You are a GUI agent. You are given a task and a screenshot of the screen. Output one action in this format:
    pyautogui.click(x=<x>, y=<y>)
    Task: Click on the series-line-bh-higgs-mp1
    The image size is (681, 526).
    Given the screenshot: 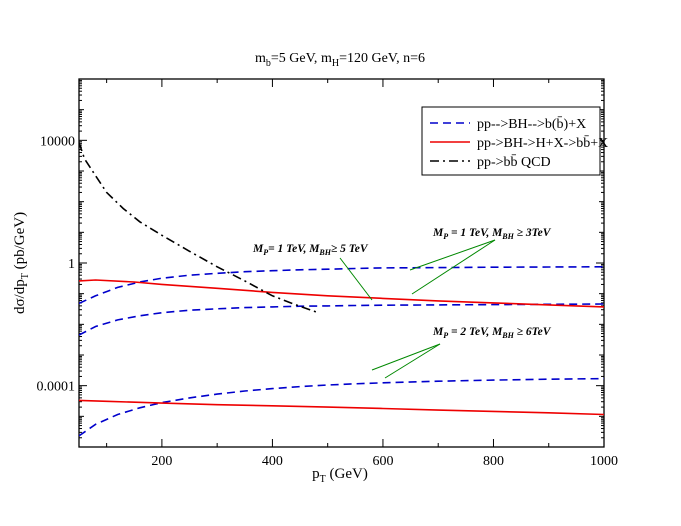 What is the action you would take?
    pyautogui.click(x=341, y=293)
    